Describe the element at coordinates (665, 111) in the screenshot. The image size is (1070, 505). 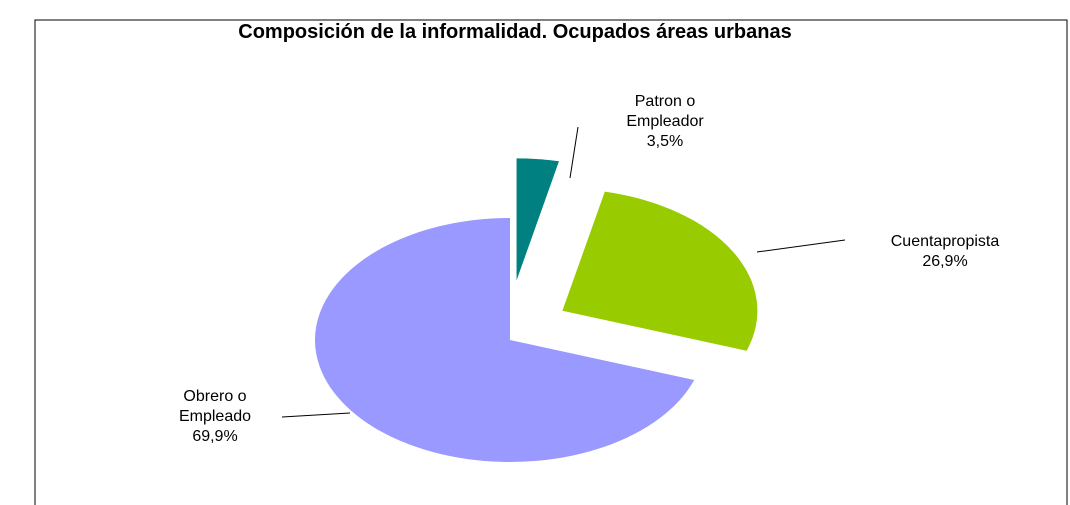
I see `category-label: Patron o Empleador` at that location.